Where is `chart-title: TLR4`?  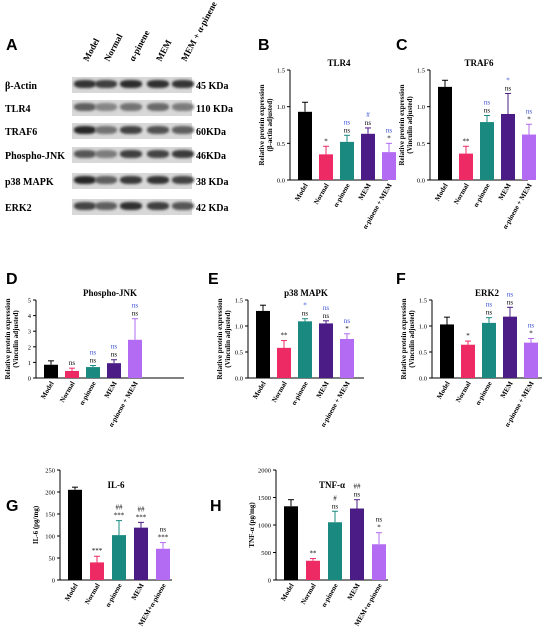
chart-title: TLR4 is located at coordinates (339, 63).